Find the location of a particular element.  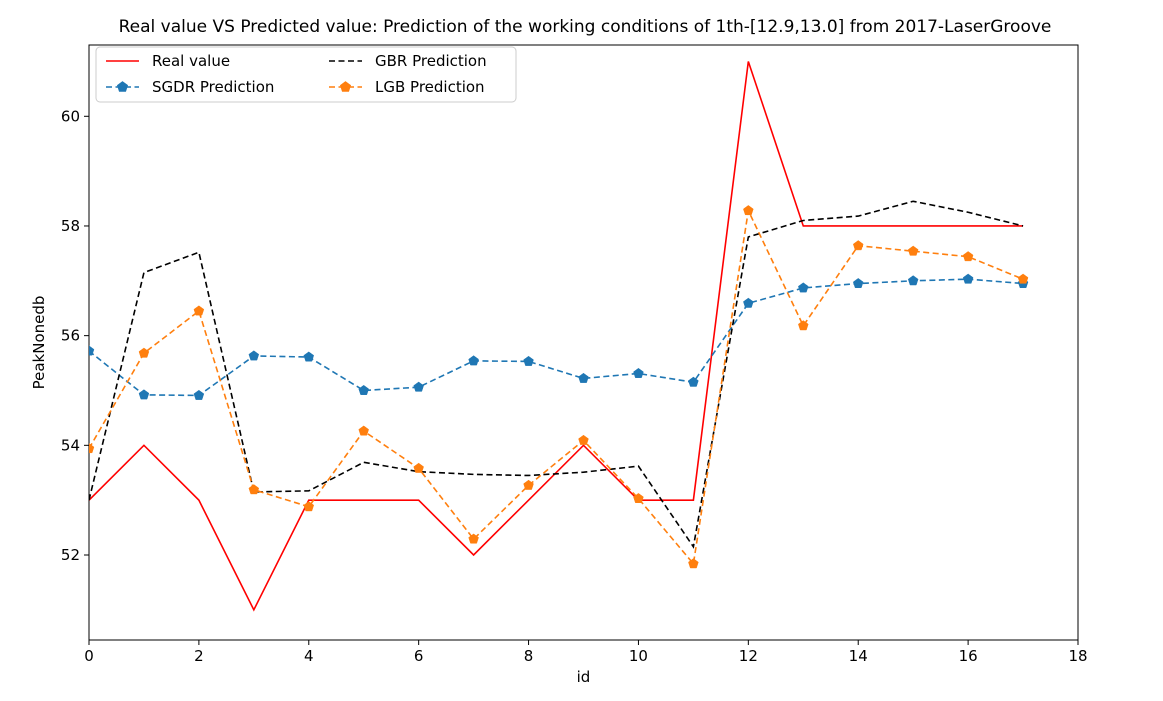

y-tick-label: 60 is located at coordinates (70, 116).